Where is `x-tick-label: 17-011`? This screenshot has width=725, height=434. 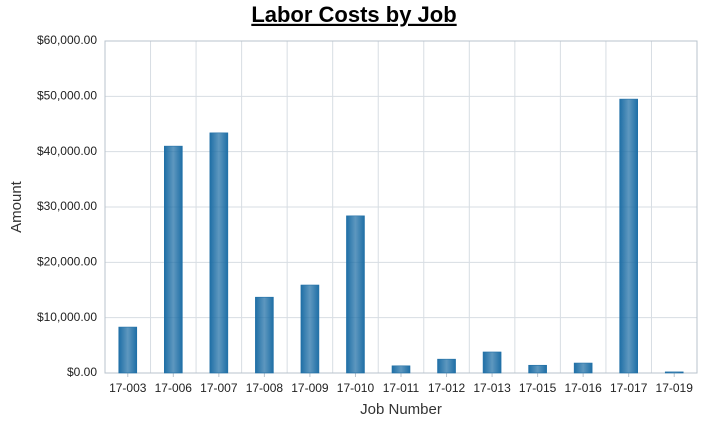
x-tick-label: 17-011 is located at coordinates (401, 388).